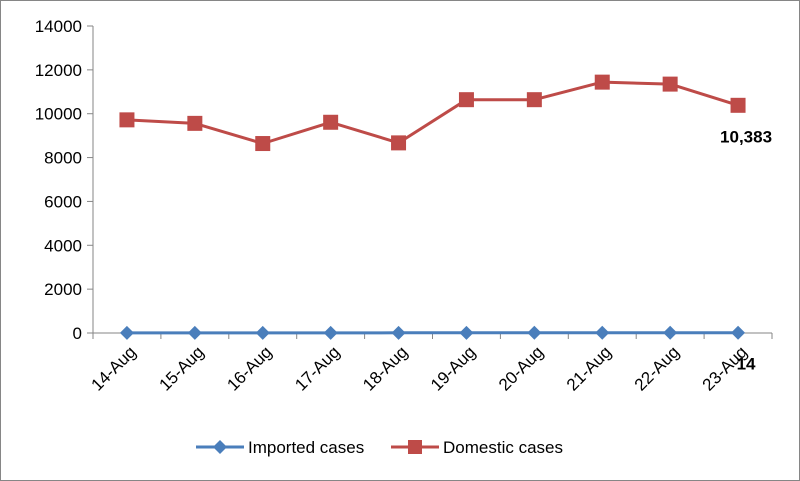  What do you see at coordinates (306, 447) in the screenshot?
I see `legend-label: Imported cases` at bounding box center [306, 447].